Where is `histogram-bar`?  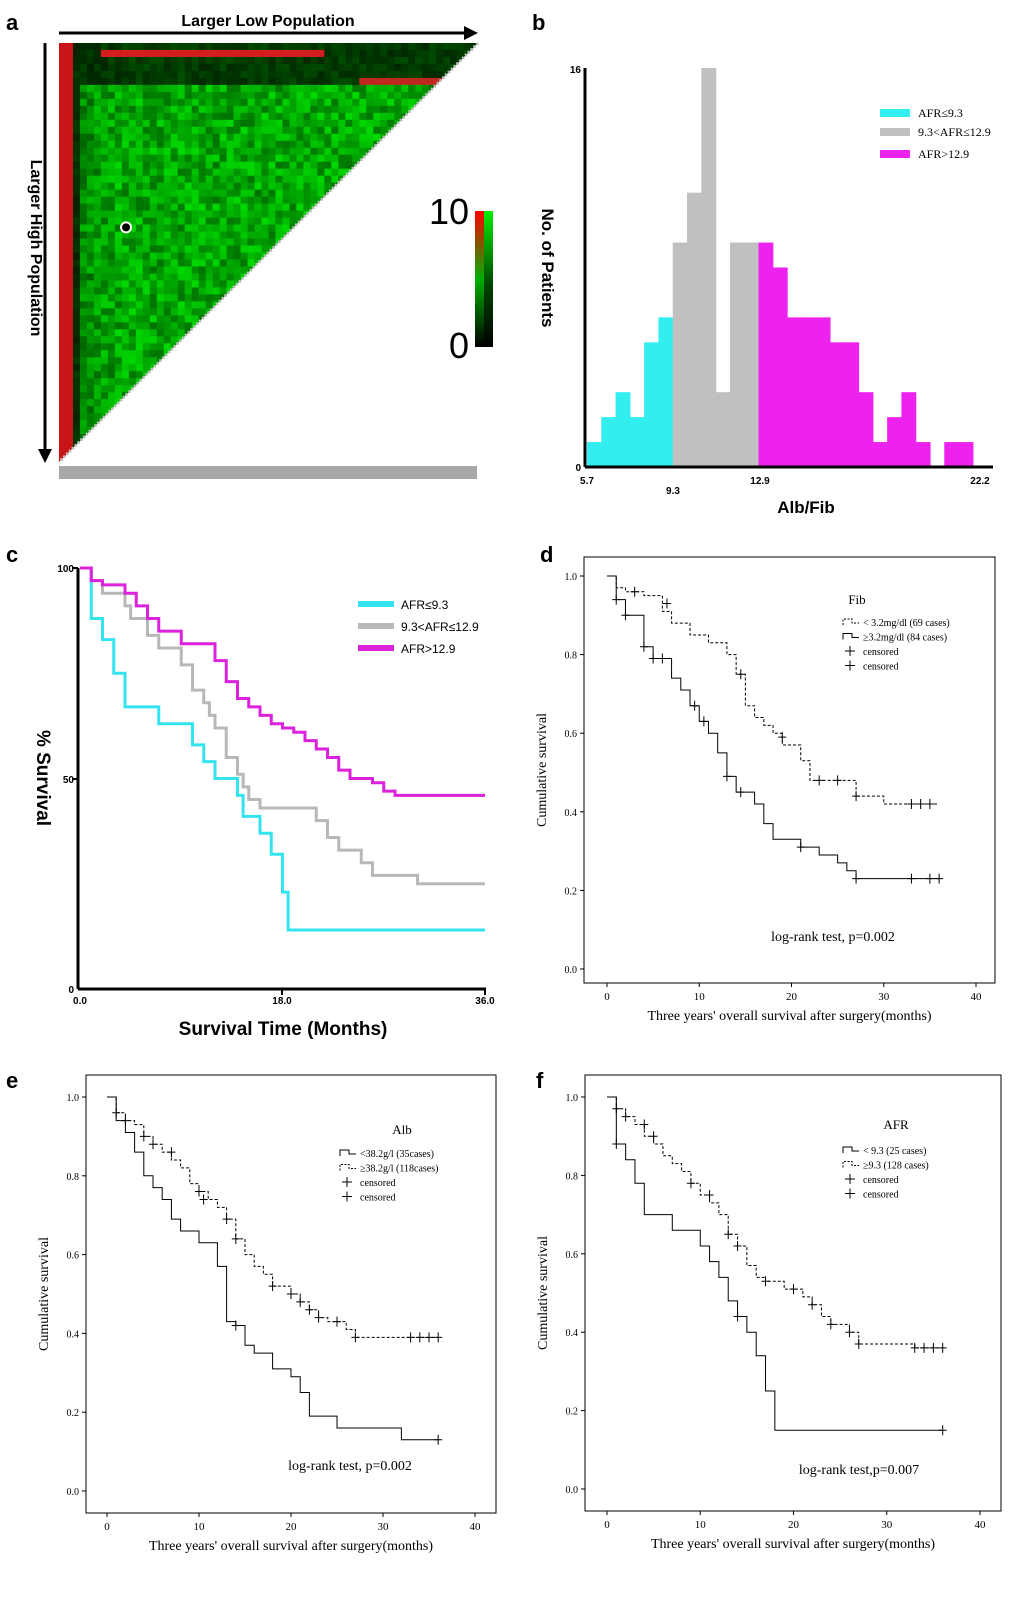 histogram-bar is located at coordinates (637, 442).